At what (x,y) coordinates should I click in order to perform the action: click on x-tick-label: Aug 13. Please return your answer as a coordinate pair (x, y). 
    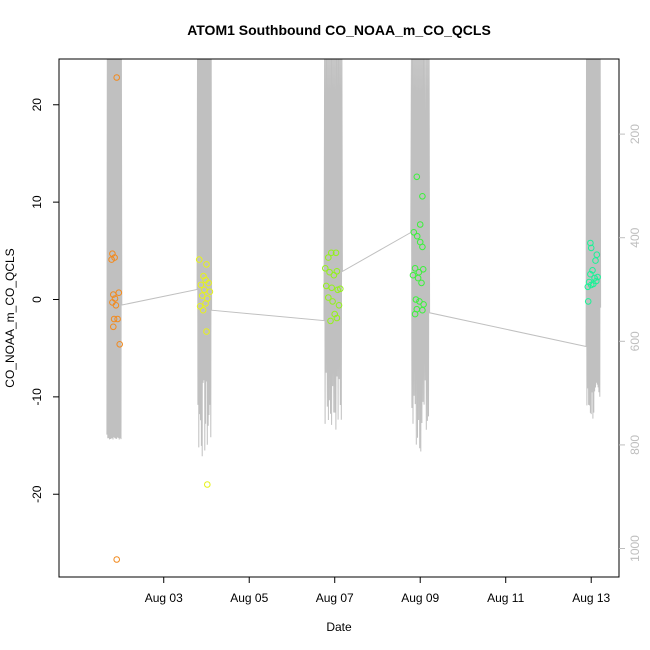
    Looking at the image, I should click on (591, 598).